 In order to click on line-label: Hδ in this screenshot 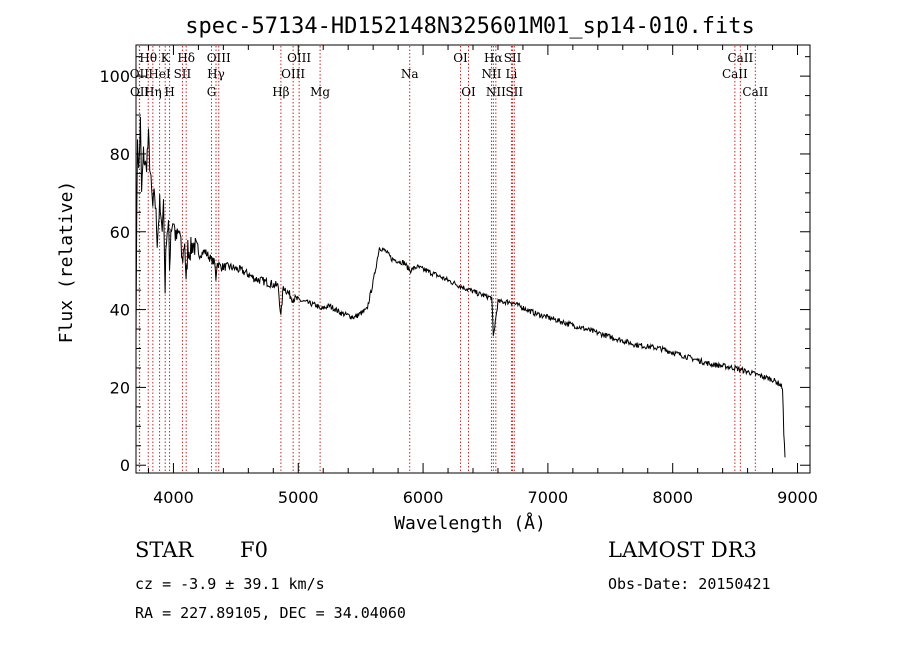, I will do `click(186, 58)`.